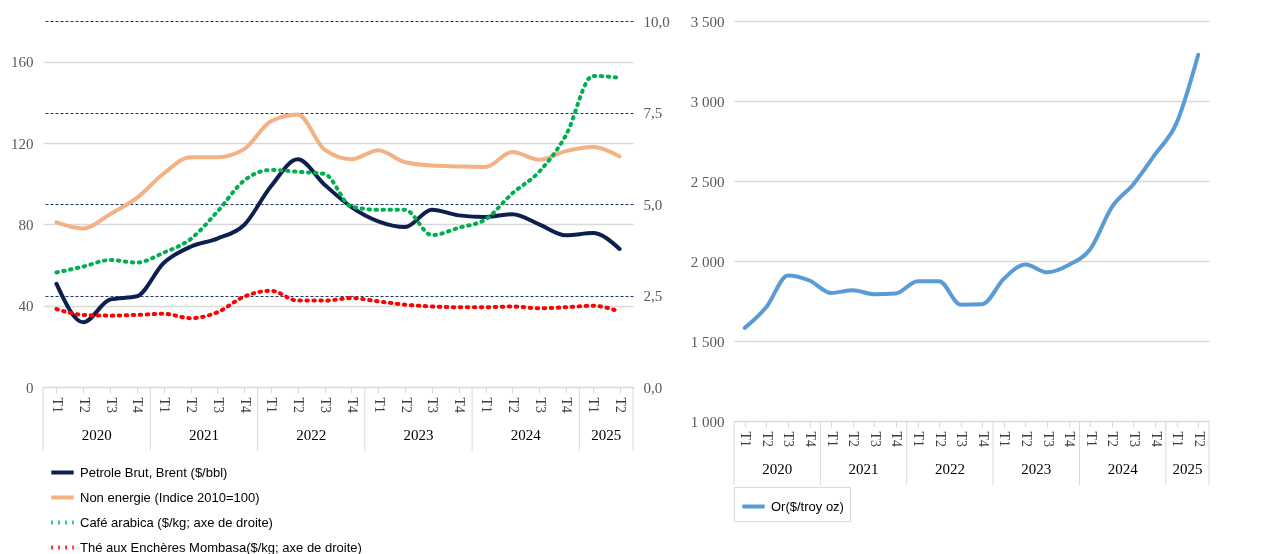 Image resolution: width=1267 pixels, height=554 pixels. Describe the element at coordinates (707, 341) in the screenshot. I see `y-tick-label: 1 500` at that location.